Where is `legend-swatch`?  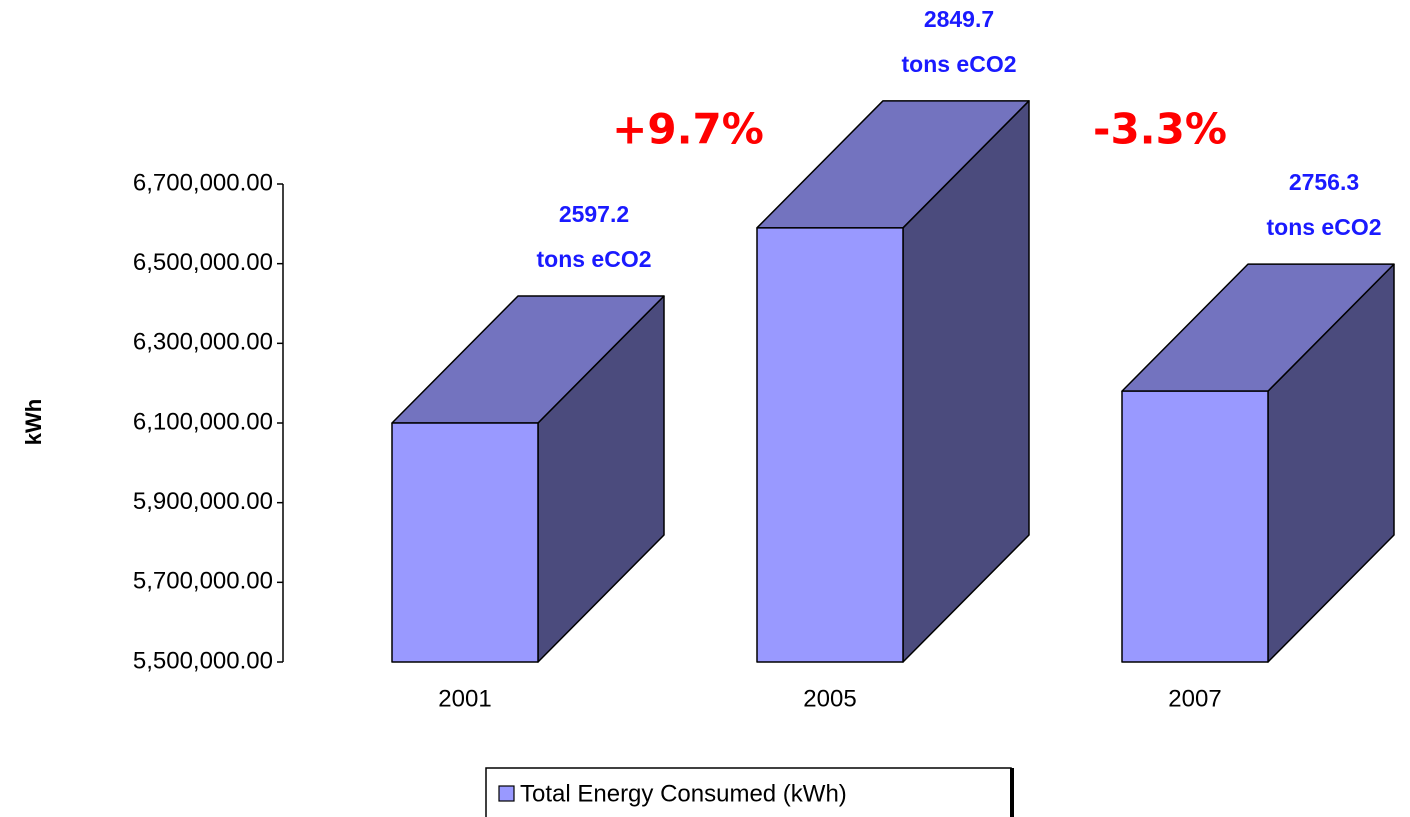
legend-swatch is located at coordinates (506, 793).